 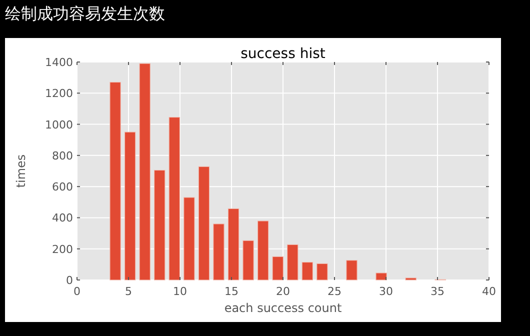 What do you see at coordinates (69, 280) in the screenshot?
I see `y-tick-label: 0` at bounding box center [69, 280].